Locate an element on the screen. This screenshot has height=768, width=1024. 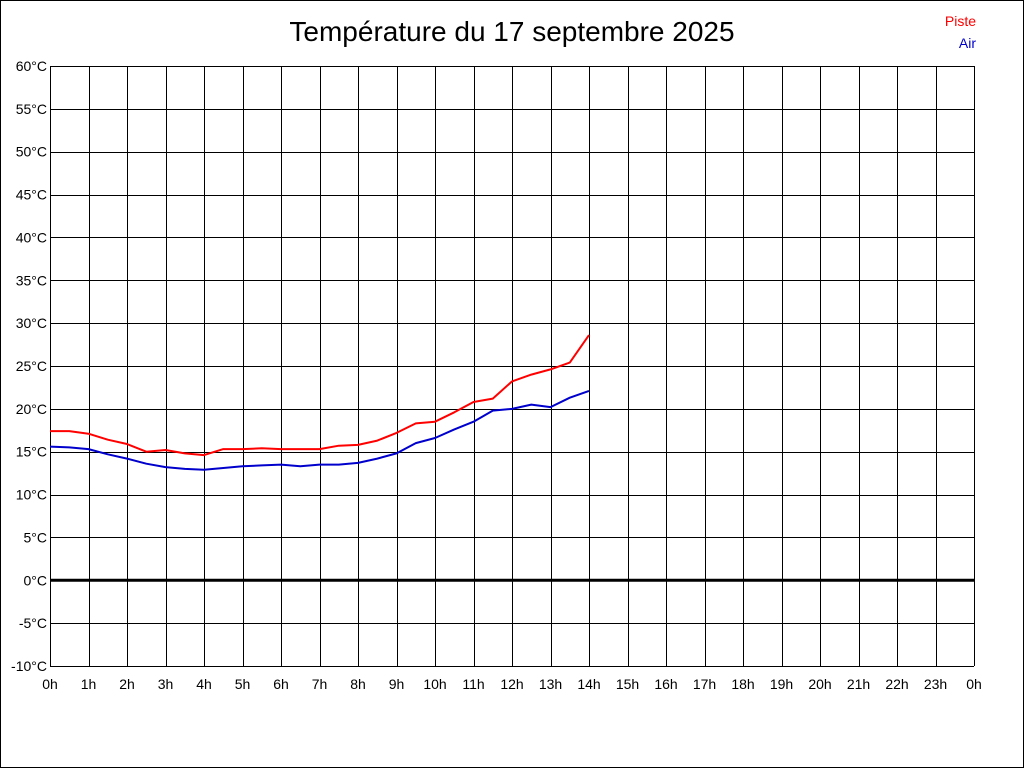
y-tick-label: 55°C is located at coordinates (31, 109).